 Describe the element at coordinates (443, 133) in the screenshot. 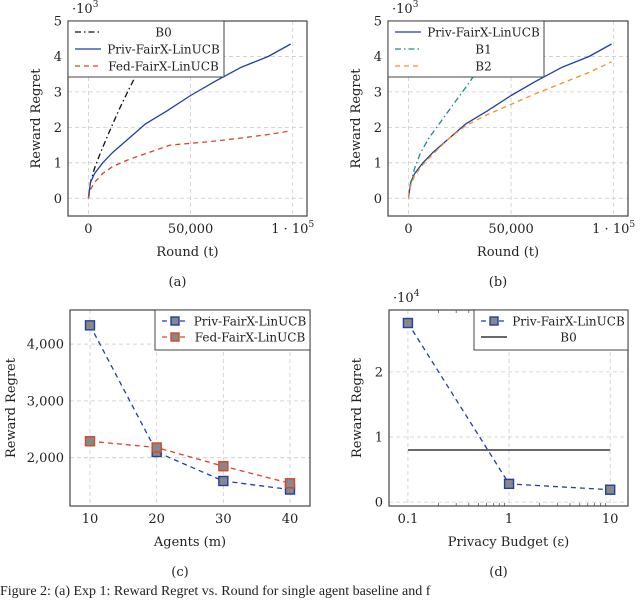

I see `series-line-b1` at that location.